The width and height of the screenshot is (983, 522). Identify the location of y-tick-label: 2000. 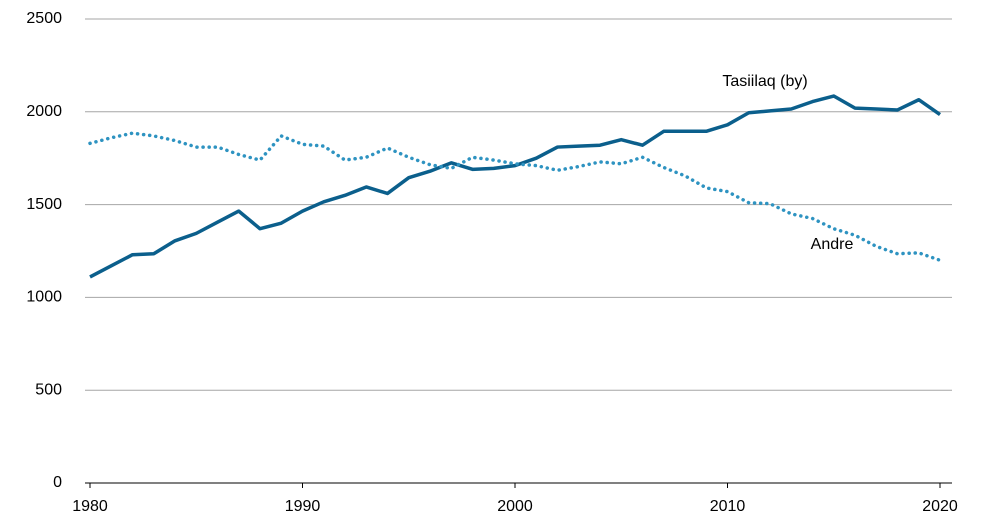
(44, 111).